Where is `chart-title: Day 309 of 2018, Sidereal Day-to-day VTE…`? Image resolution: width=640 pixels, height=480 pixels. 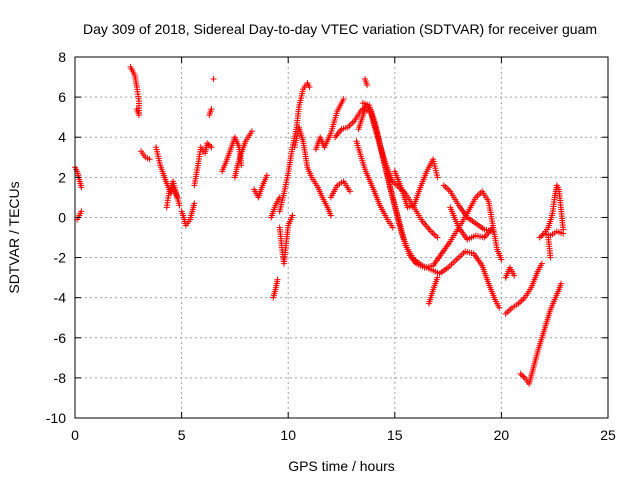
chart-title: Day 309 of 2018, Sidereal Day-to-day VTE… is located at coordinates (340, 29).